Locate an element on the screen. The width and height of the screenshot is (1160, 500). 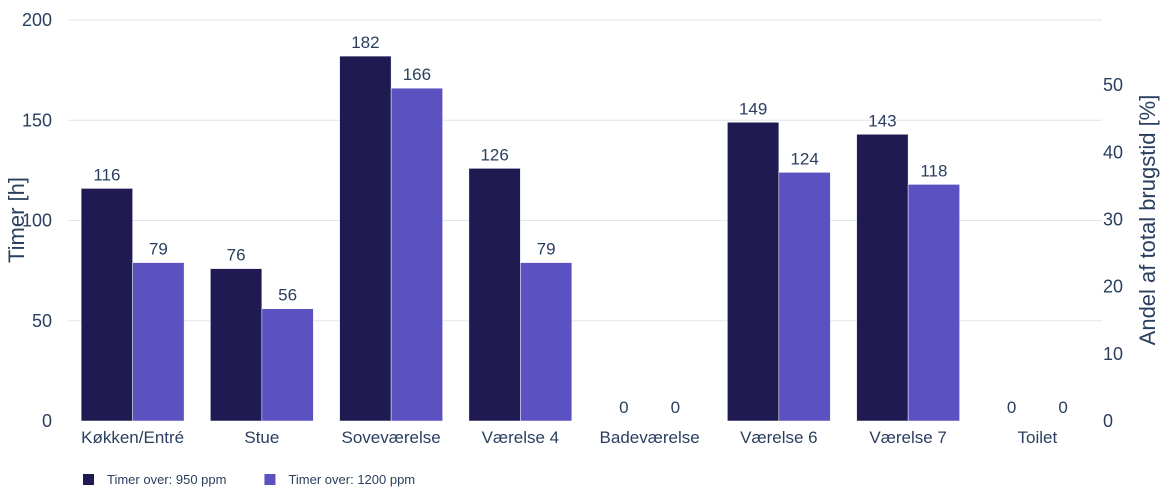
y-tick-label: 100 is located at coordinates (37, 221).